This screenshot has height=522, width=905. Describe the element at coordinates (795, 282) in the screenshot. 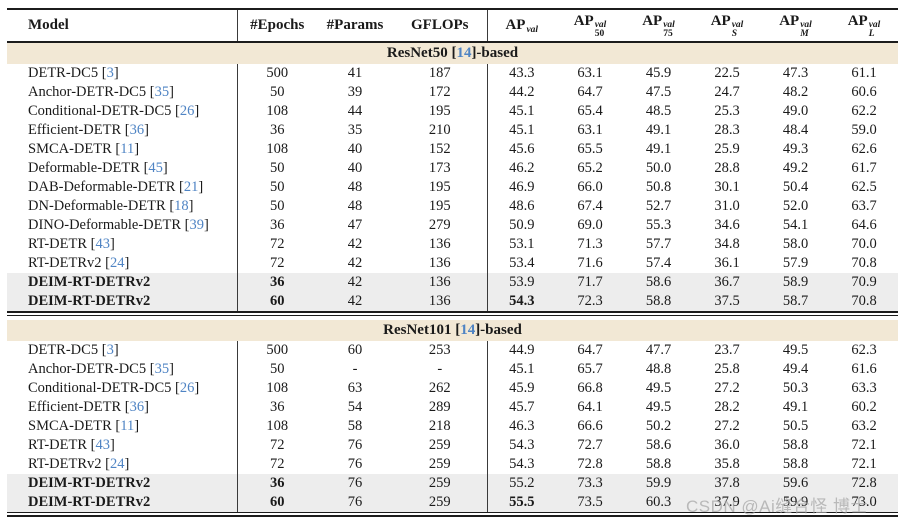

I see `ap-cell: 58.9` at that location.